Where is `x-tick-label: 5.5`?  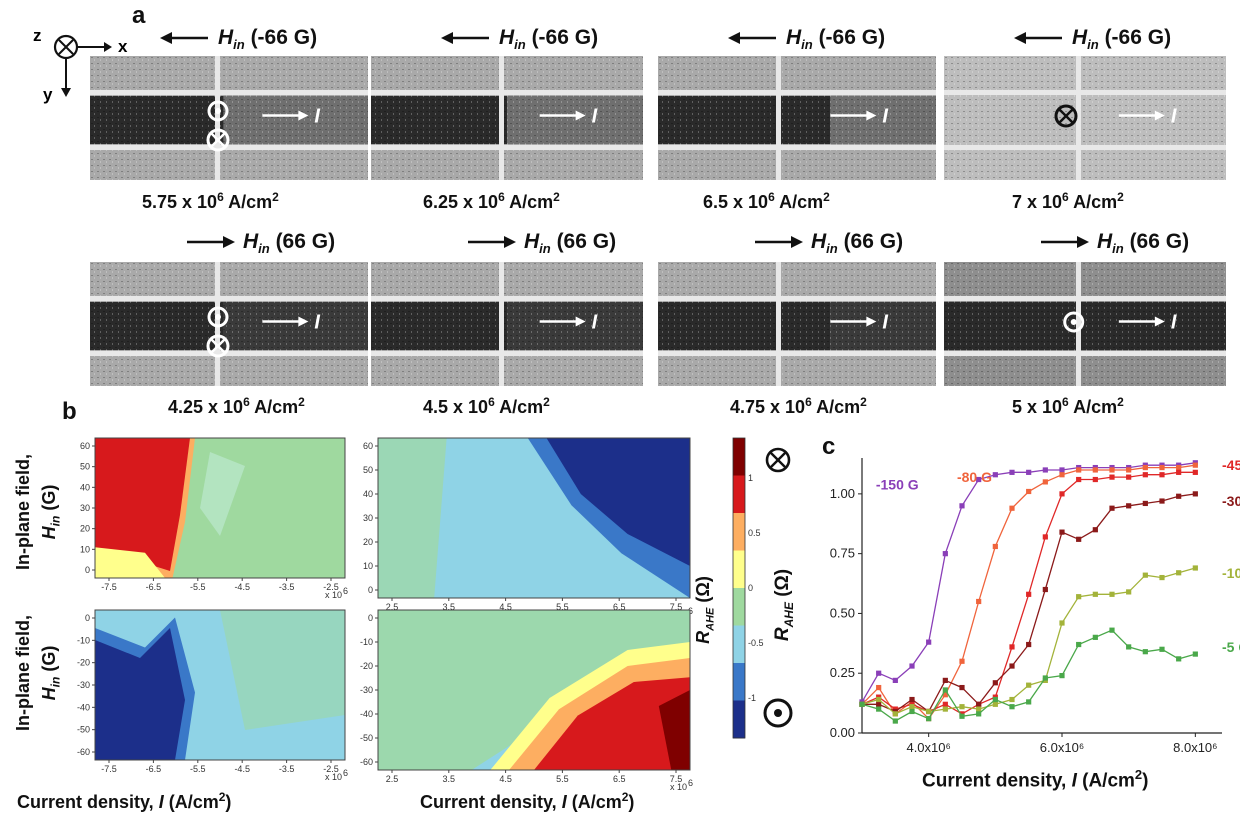
x-tick-label: 5.5 is located at coordinates (562, 779).